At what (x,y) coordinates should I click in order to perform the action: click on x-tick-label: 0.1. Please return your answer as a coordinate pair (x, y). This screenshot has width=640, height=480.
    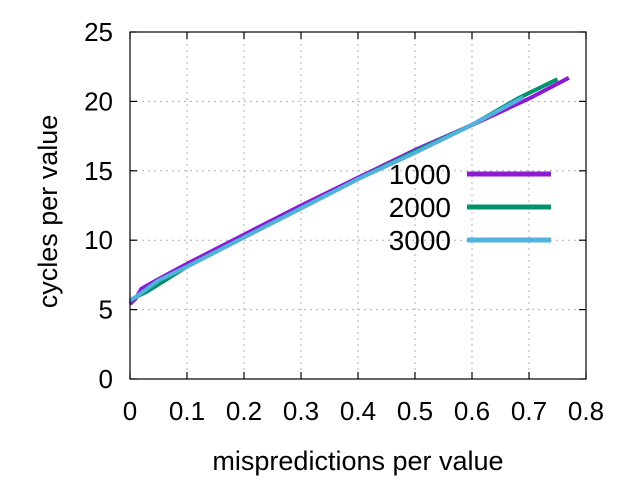
    Looking at the image, I should click on (187, 411).